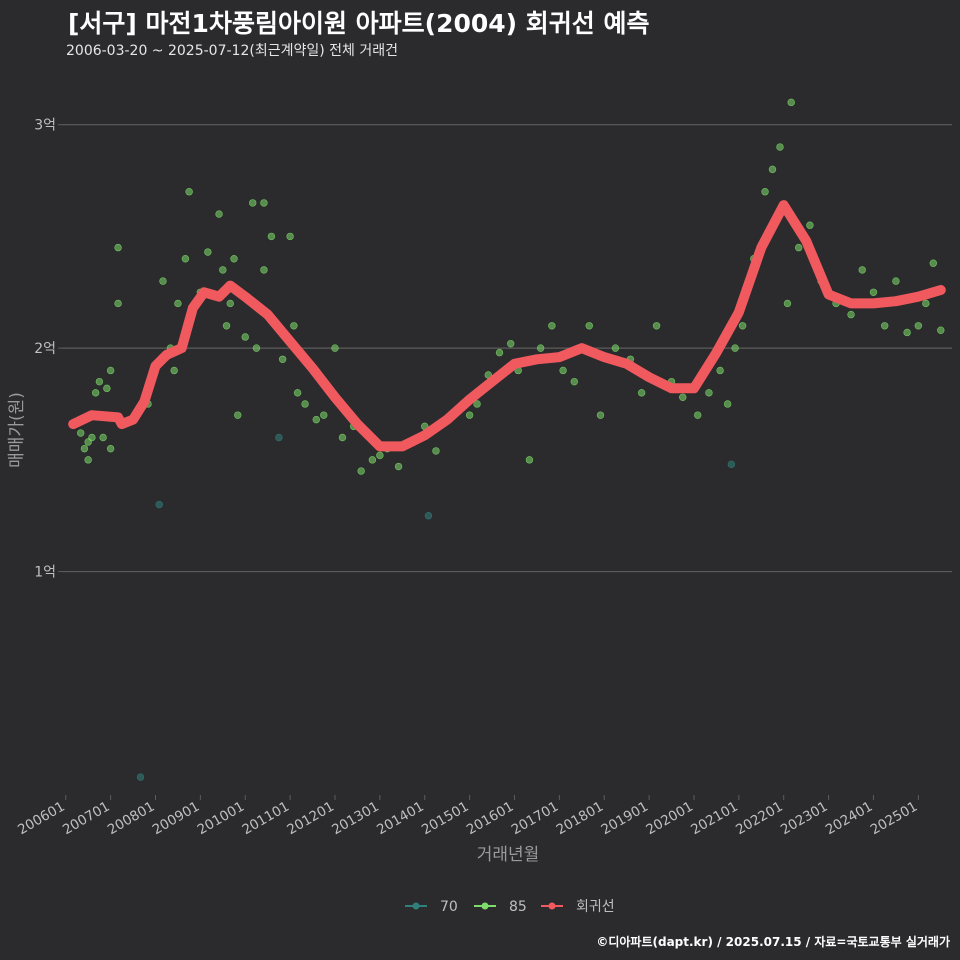 Image resolution: width=960 pixels, height=960 pixels. I want to click on legend-label: 85, so click(518, 907).